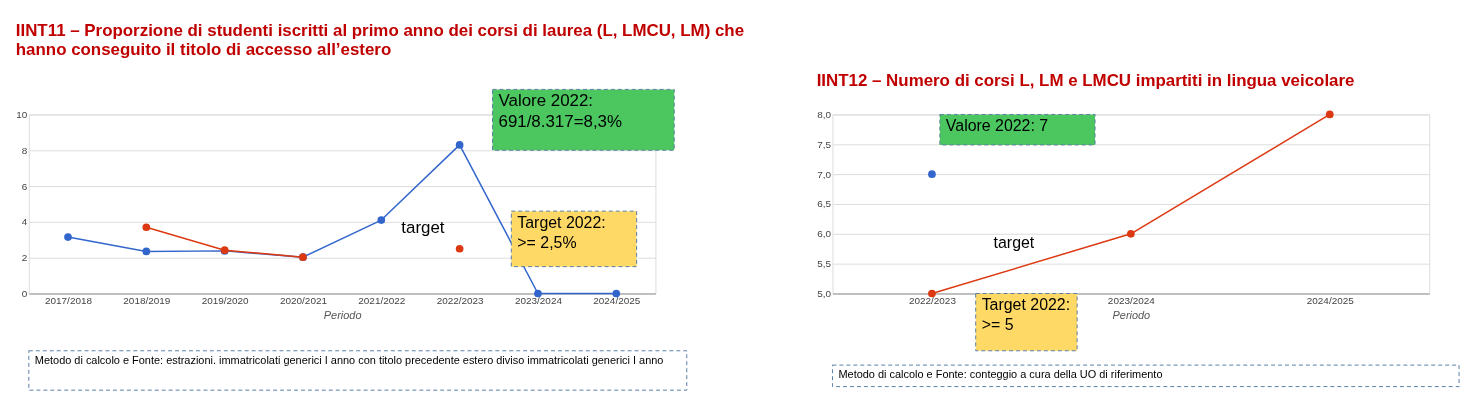 The height and width of the screenshot is (414, 1470). I want to click on annotation: Target 2022: >= 2,5%, so click(561, 232).